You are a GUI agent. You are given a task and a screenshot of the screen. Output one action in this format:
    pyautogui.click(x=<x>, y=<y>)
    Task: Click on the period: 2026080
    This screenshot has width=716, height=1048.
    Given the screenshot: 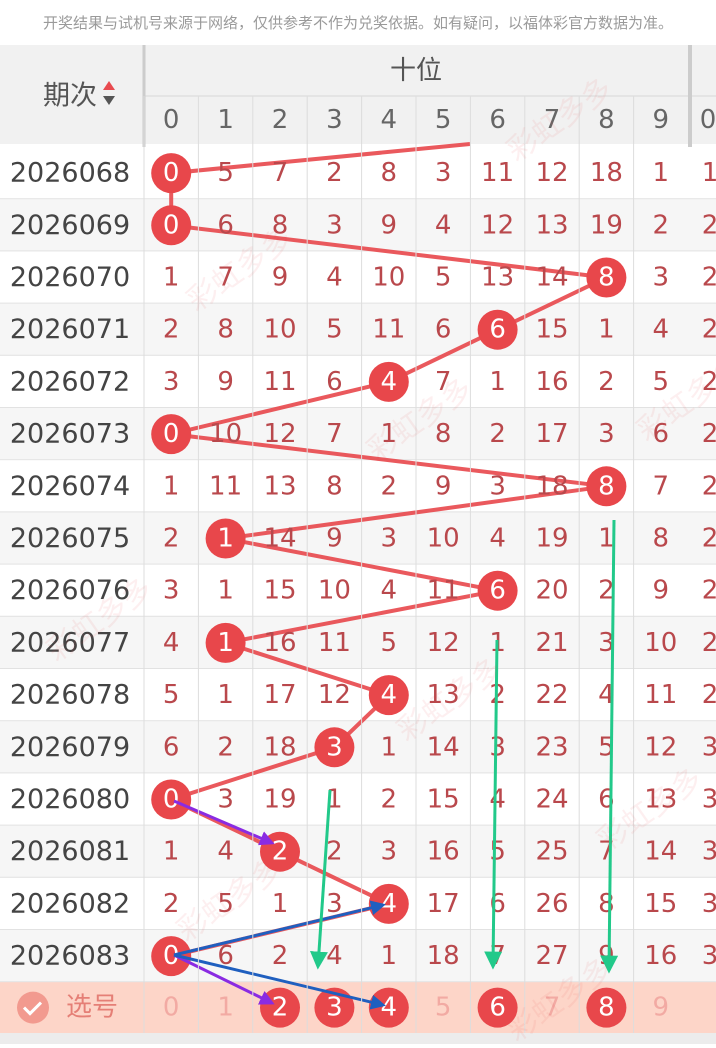 What is the action you would take?
    pyautogui.click(x=70, y=799)
    